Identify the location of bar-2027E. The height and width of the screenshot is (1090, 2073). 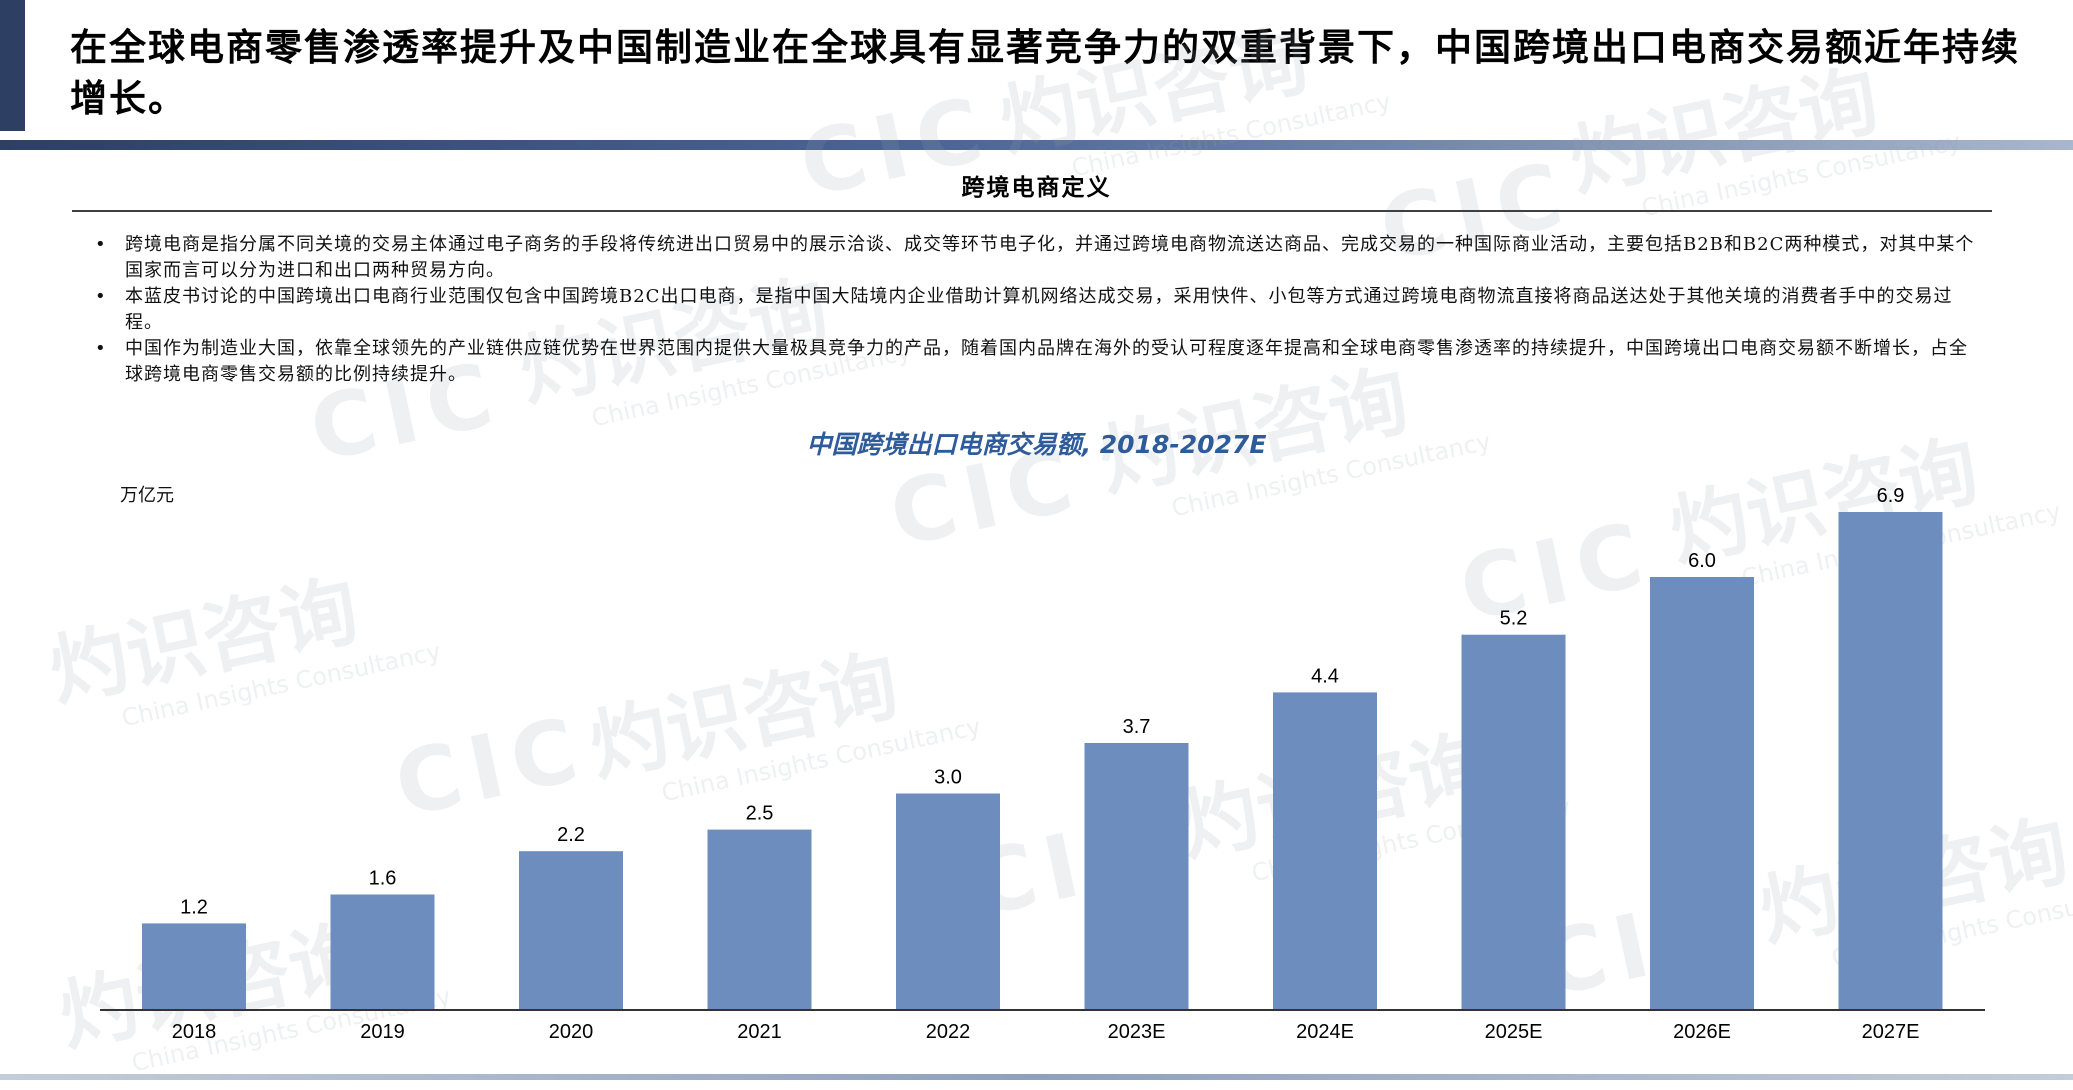
(1890, 761).